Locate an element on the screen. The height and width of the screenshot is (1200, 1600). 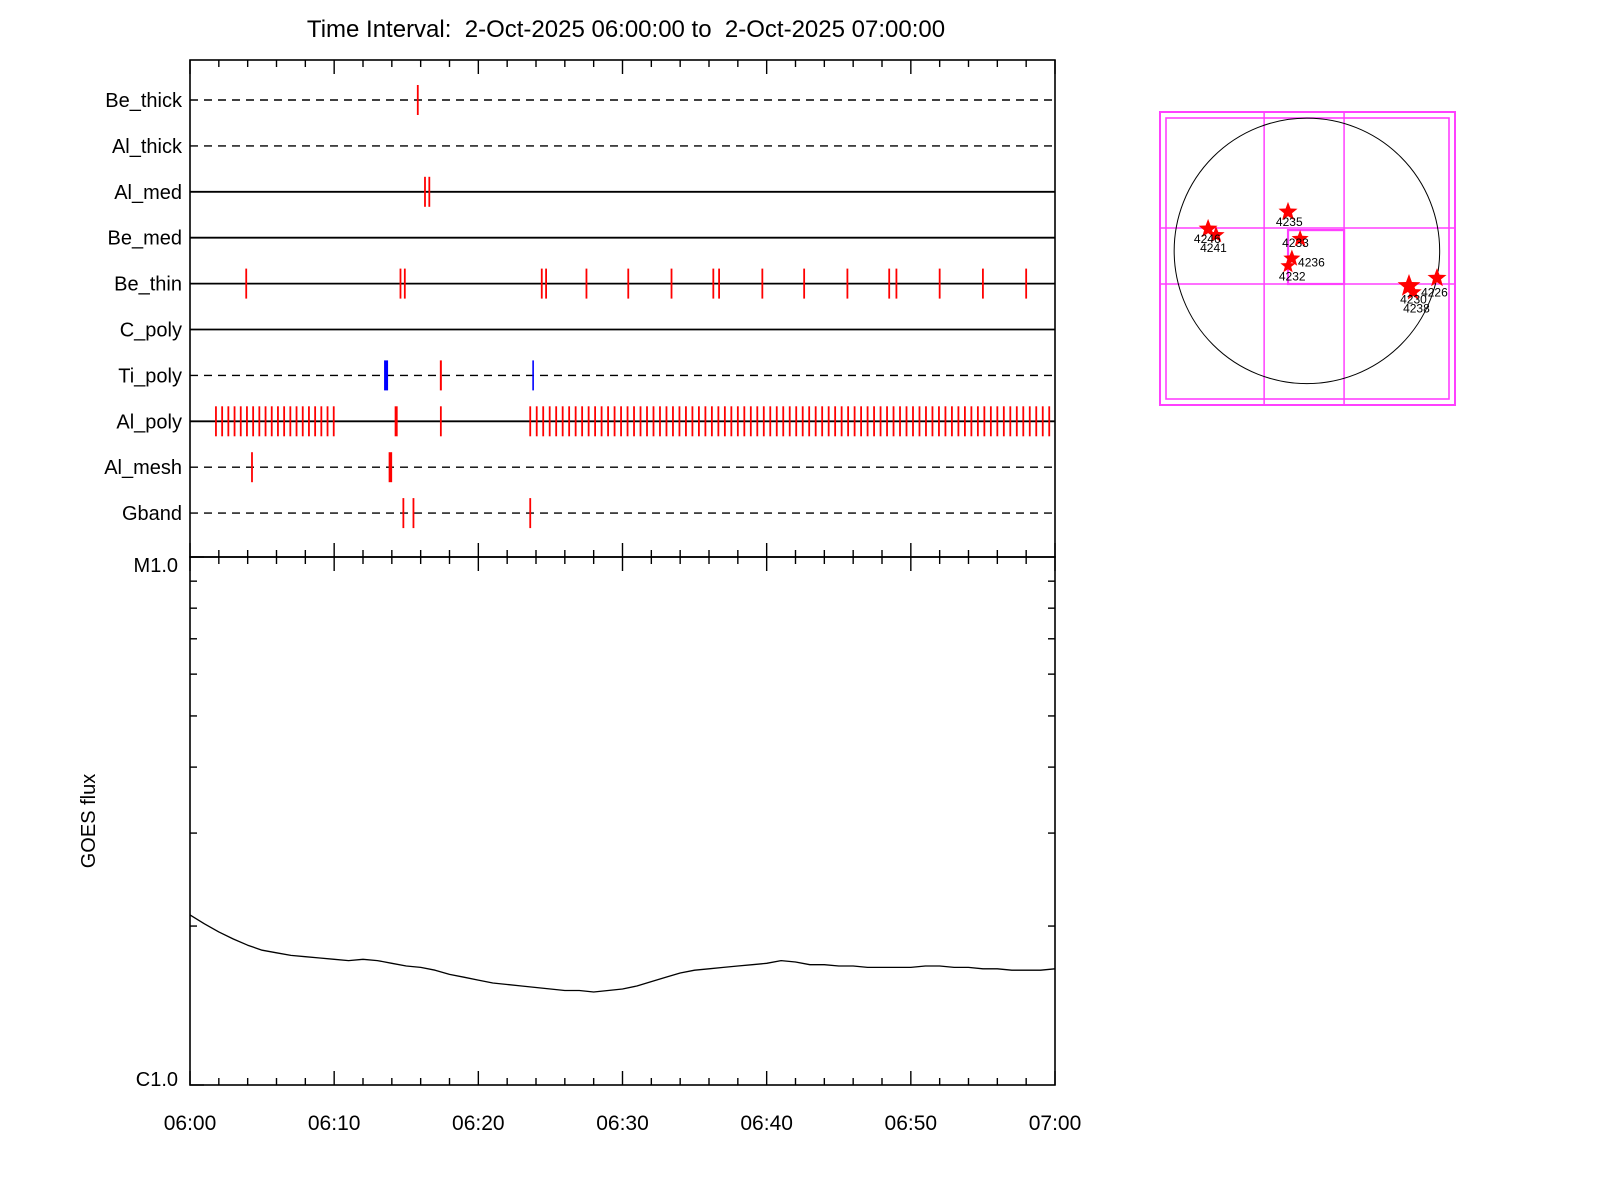
x-axis-label: 07:00 is located at coordinates (1055, 1123).